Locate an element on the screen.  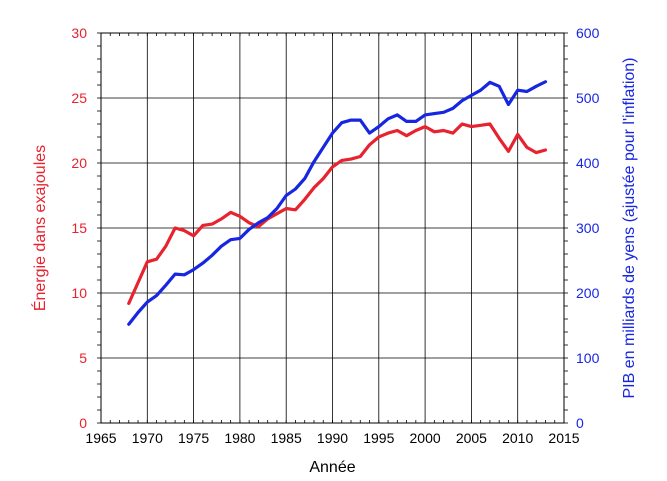
right-tick-label: 0 is located at coordinates (580, 423).